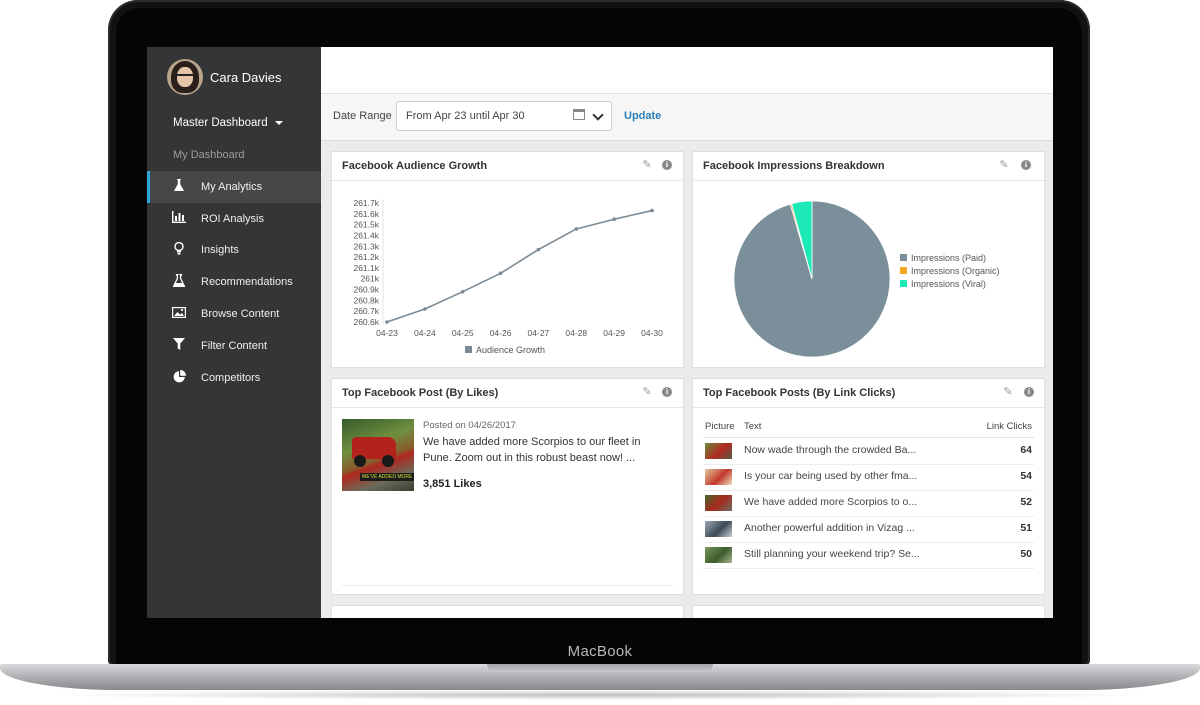  Describe the element at coordinates (240, 314) in the screenshot. I see `sidebar-item-label: Browse Content` at that location.